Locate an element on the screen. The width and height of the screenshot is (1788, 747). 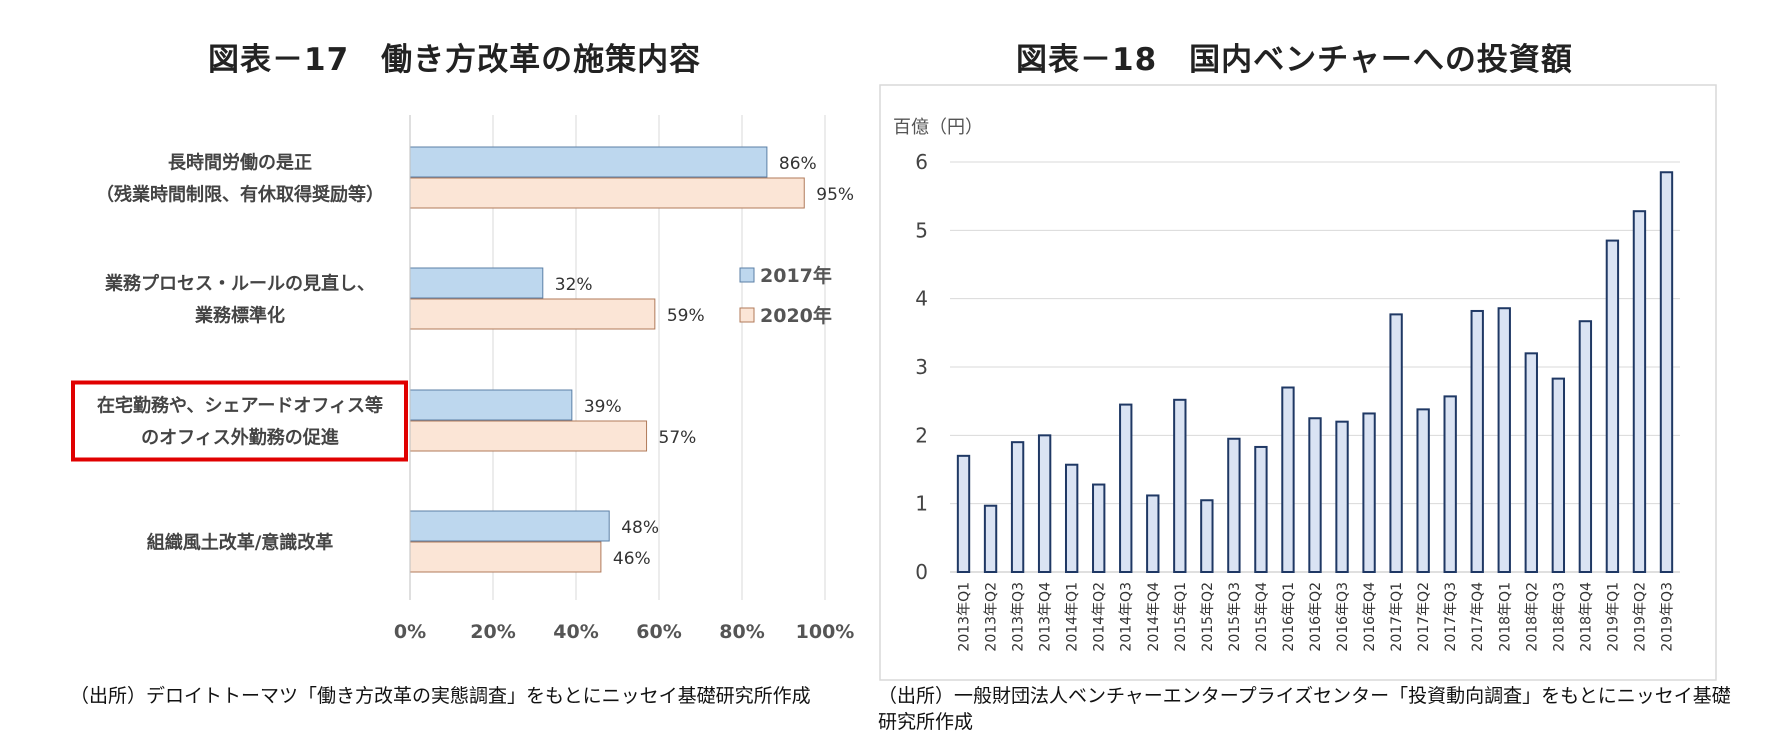
right-x-tick-label: 2014年Q4 is located at coordinates (1154, 617).